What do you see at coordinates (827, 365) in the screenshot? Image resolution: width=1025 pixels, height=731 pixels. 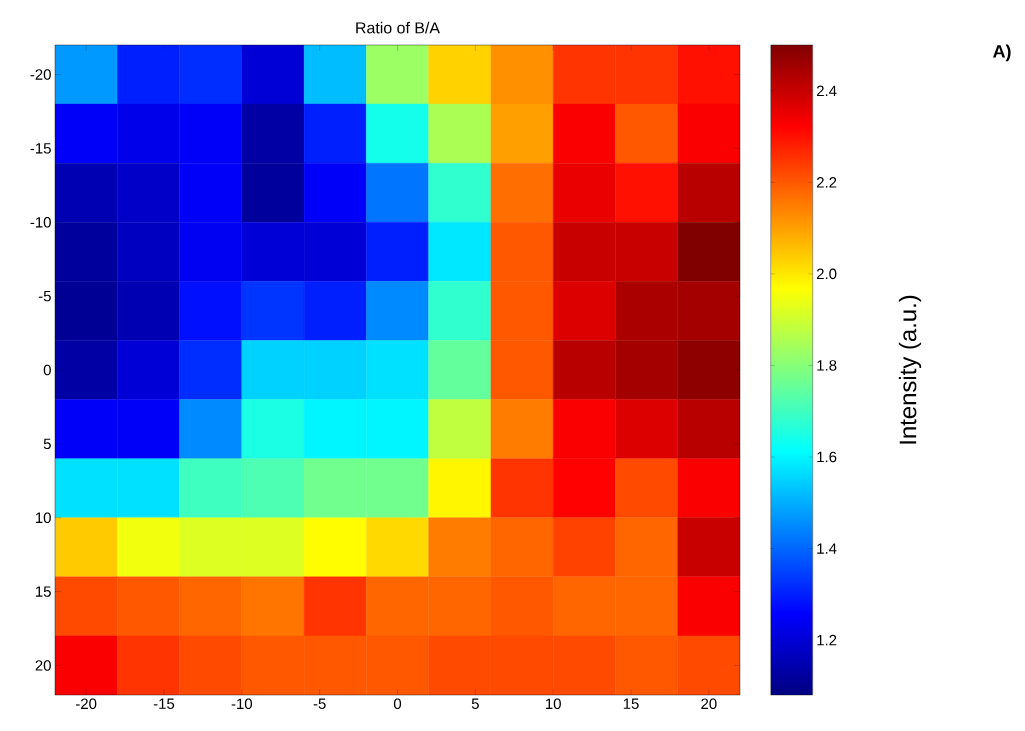 I see `color-bar-label: 1.8` at bounding box center [827, 365].